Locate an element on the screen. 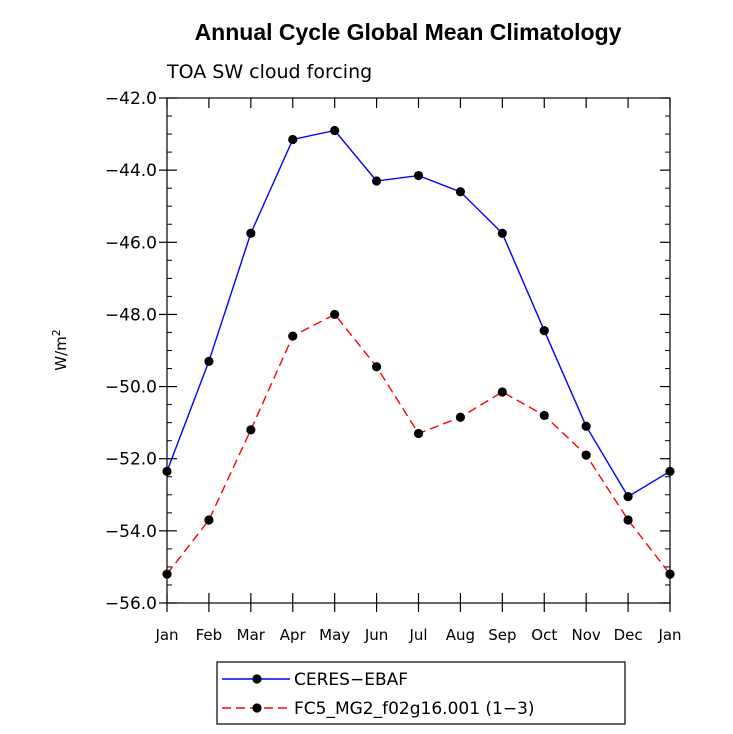  legend-label: FC5_MG2_f02g16.001 (1−3) is located at coordinates (414, 709).